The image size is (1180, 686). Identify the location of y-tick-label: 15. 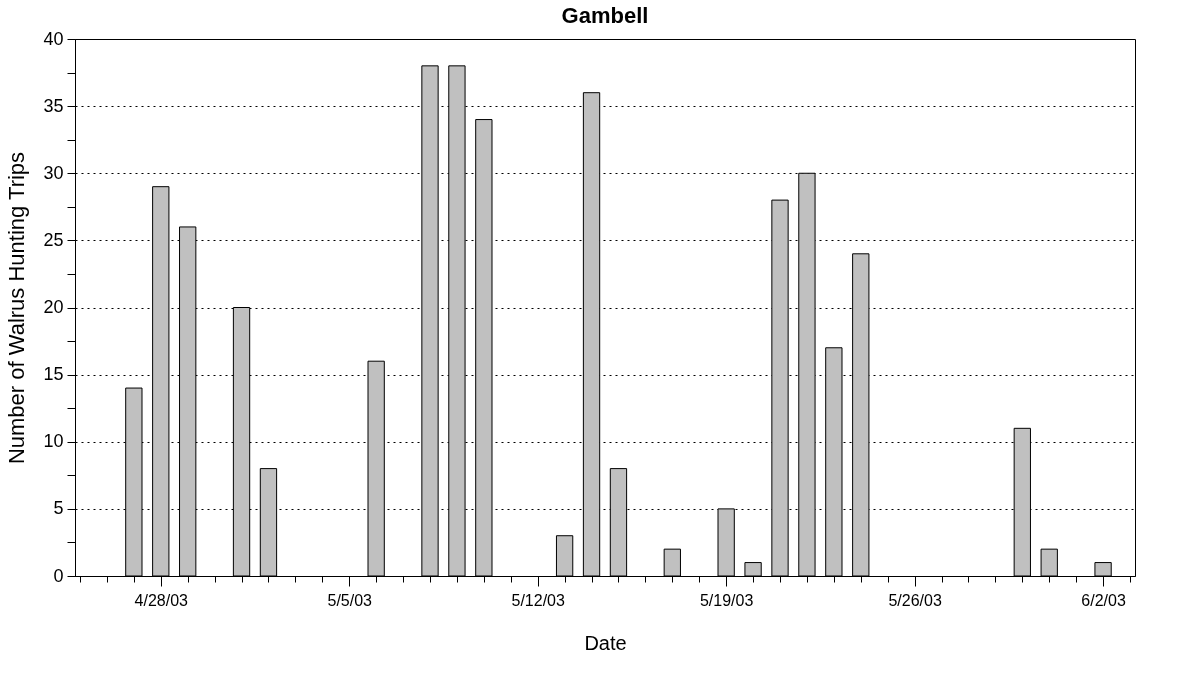
(53, 374).